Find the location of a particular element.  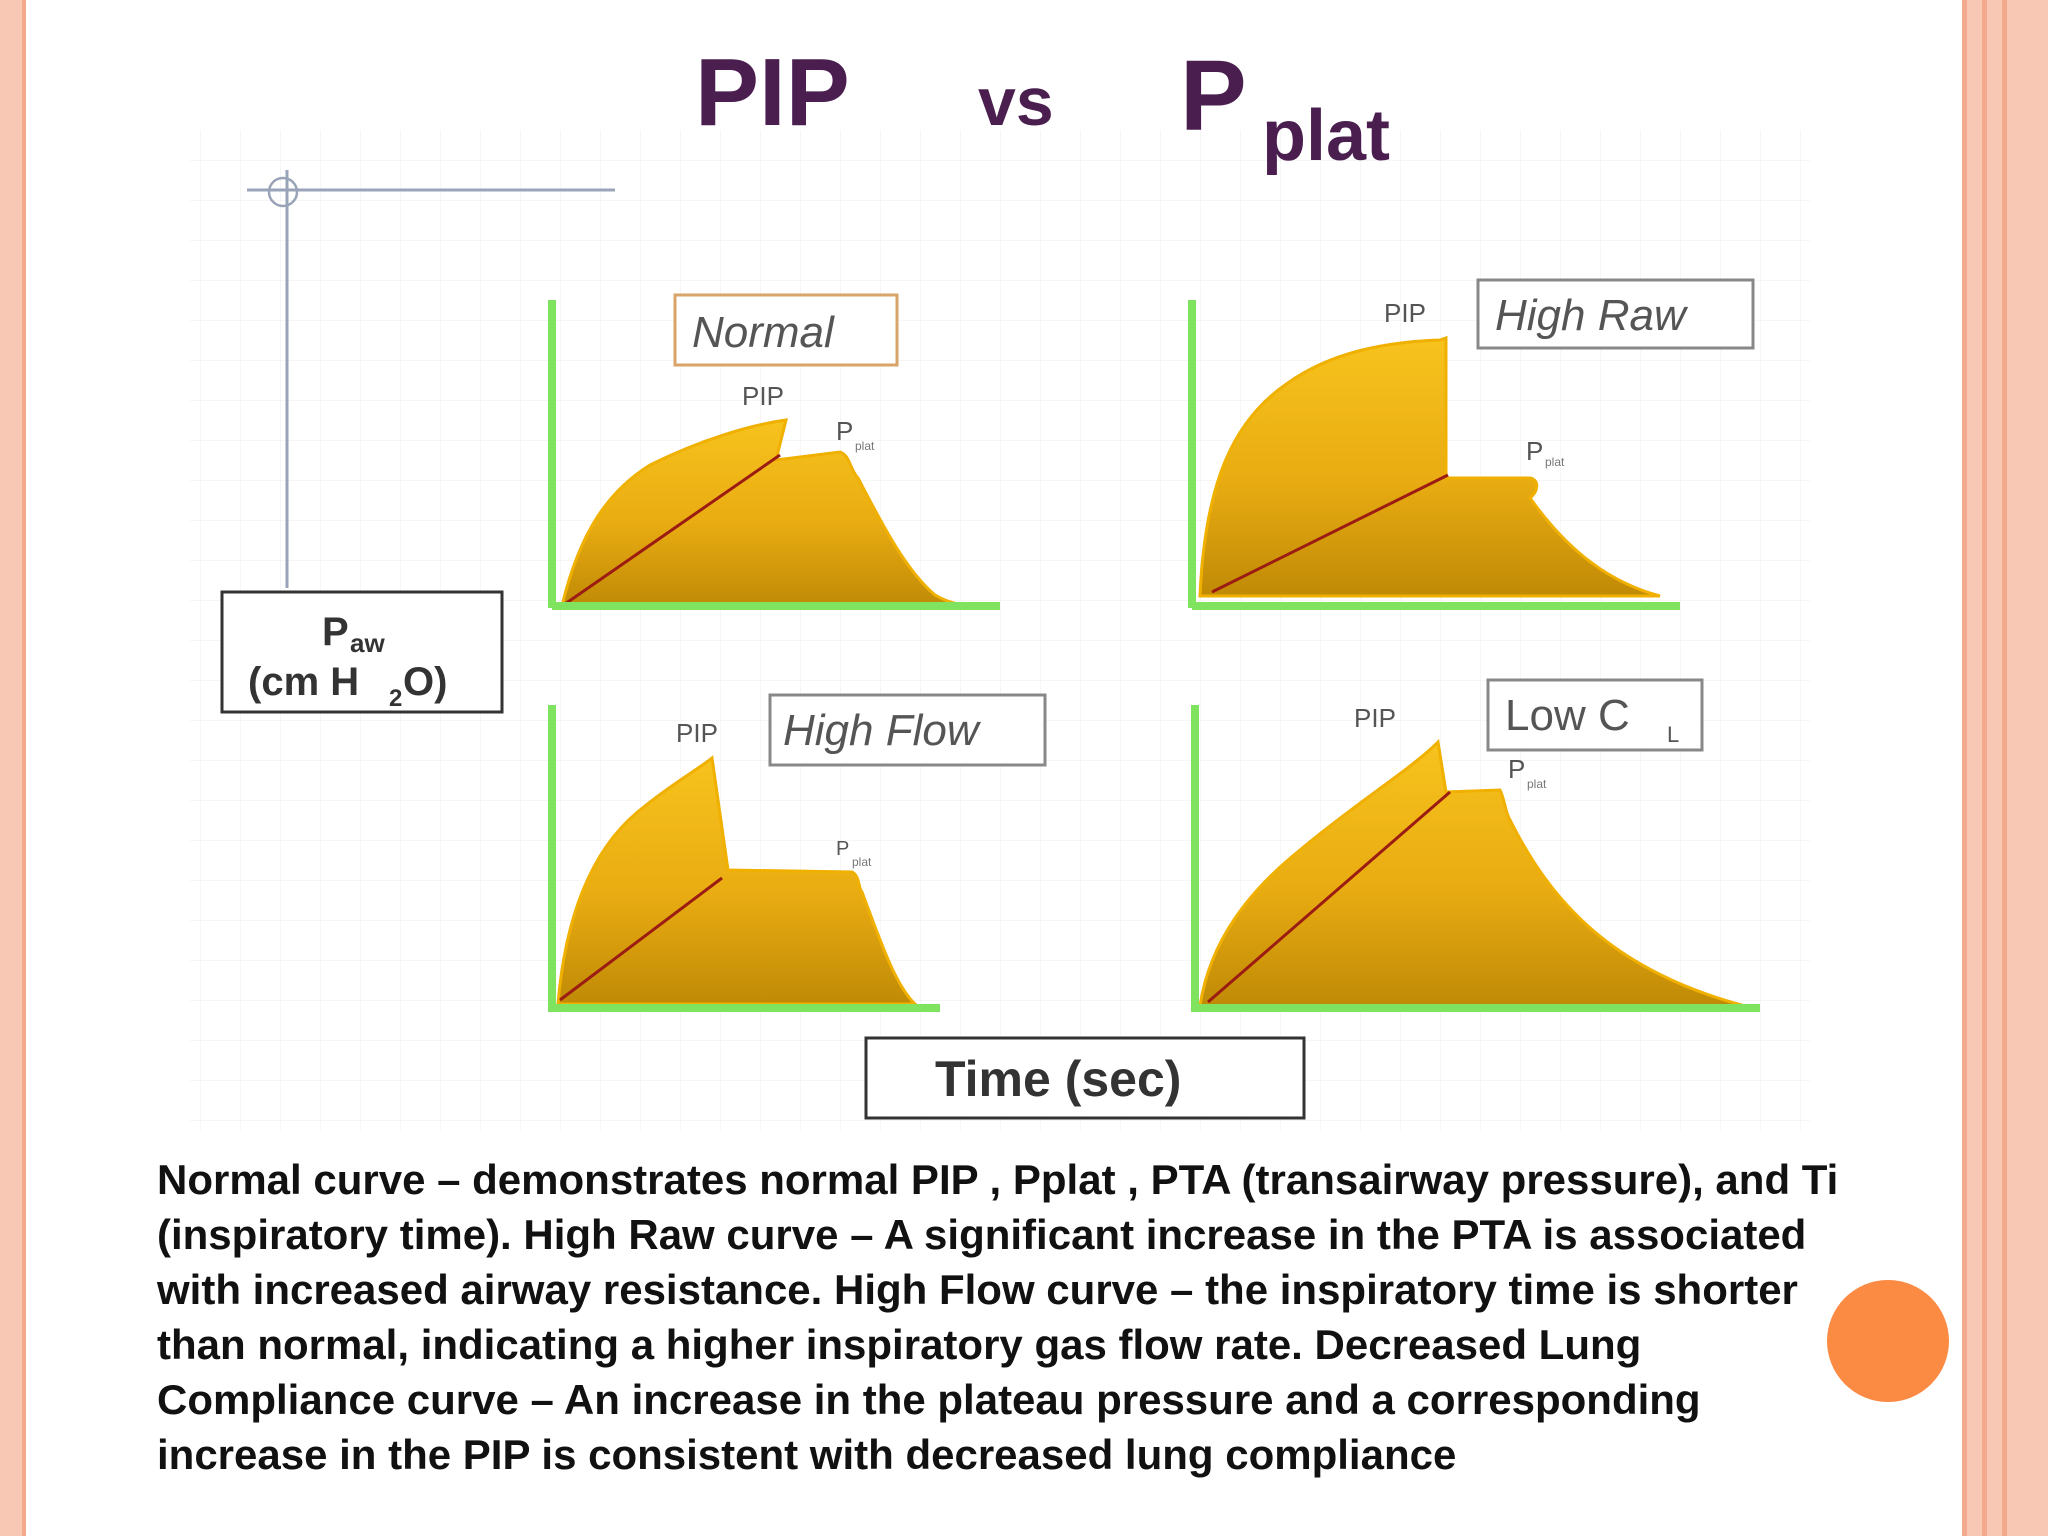

high-flow-label: High Flow is located at coordinates (882, 730).